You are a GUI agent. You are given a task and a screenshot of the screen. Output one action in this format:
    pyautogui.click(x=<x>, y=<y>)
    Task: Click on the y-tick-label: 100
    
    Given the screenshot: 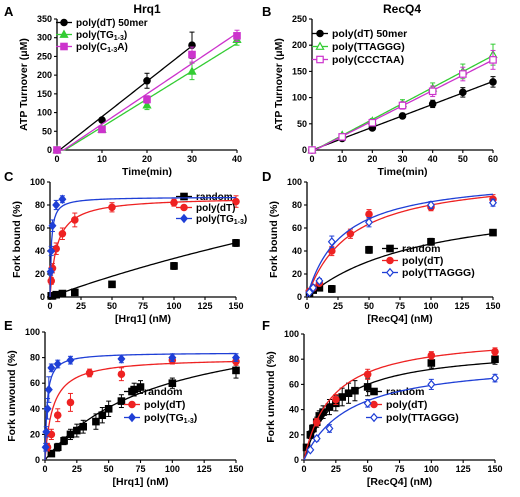 What is the action you would take?
    pyautogui.click(x=294, y=182)
    